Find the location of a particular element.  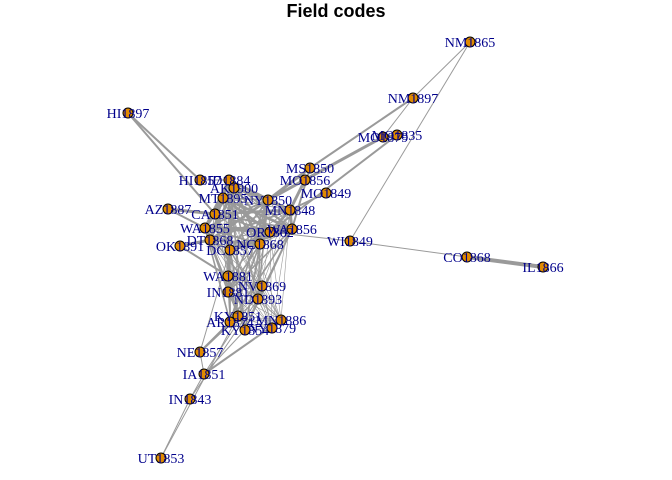

node-label: CA1851 is located at coordinates (214, 215).